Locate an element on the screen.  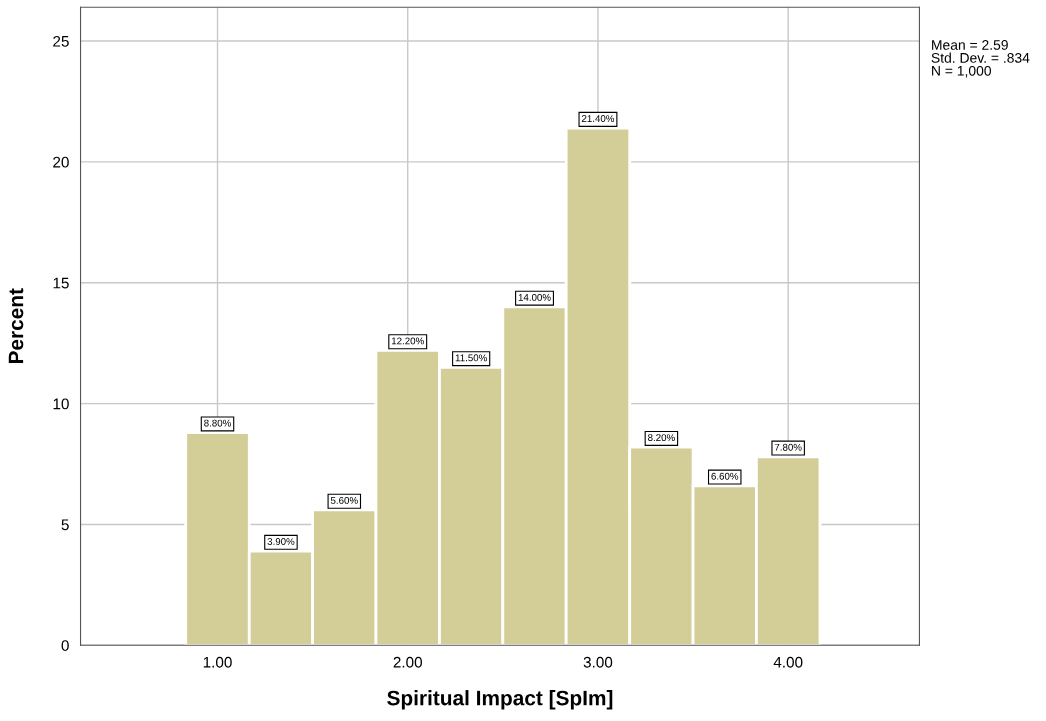
y-tick-label: 25 is located at coordinates (61, 41).